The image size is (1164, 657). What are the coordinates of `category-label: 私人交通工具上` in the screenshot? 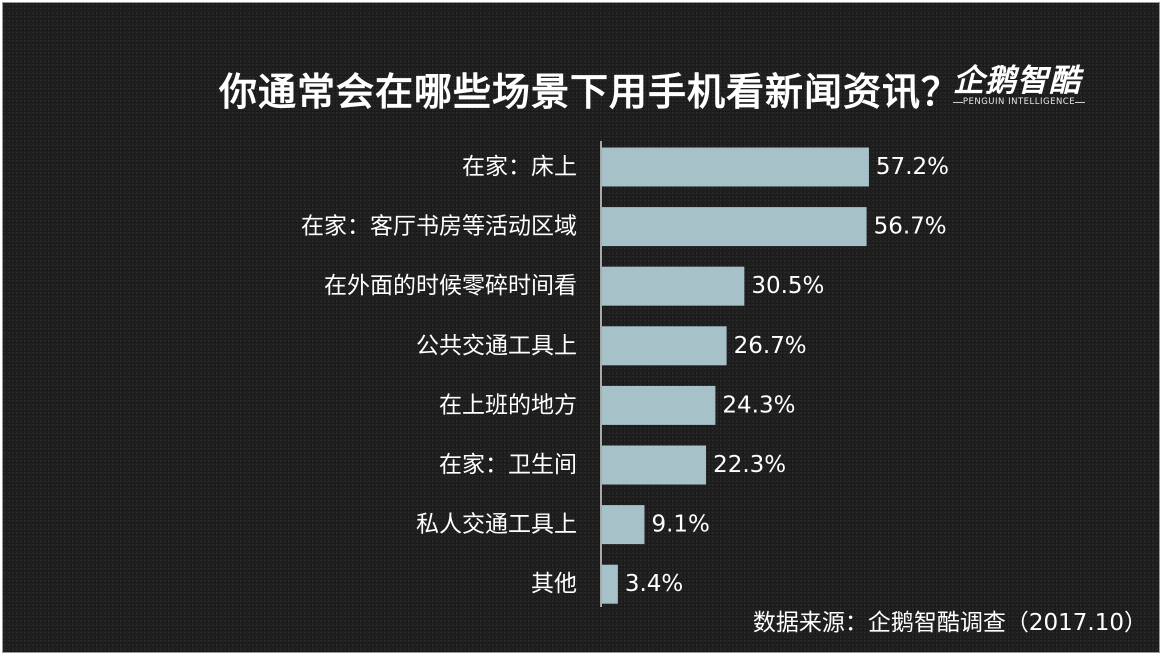 It's located at (496, 525).